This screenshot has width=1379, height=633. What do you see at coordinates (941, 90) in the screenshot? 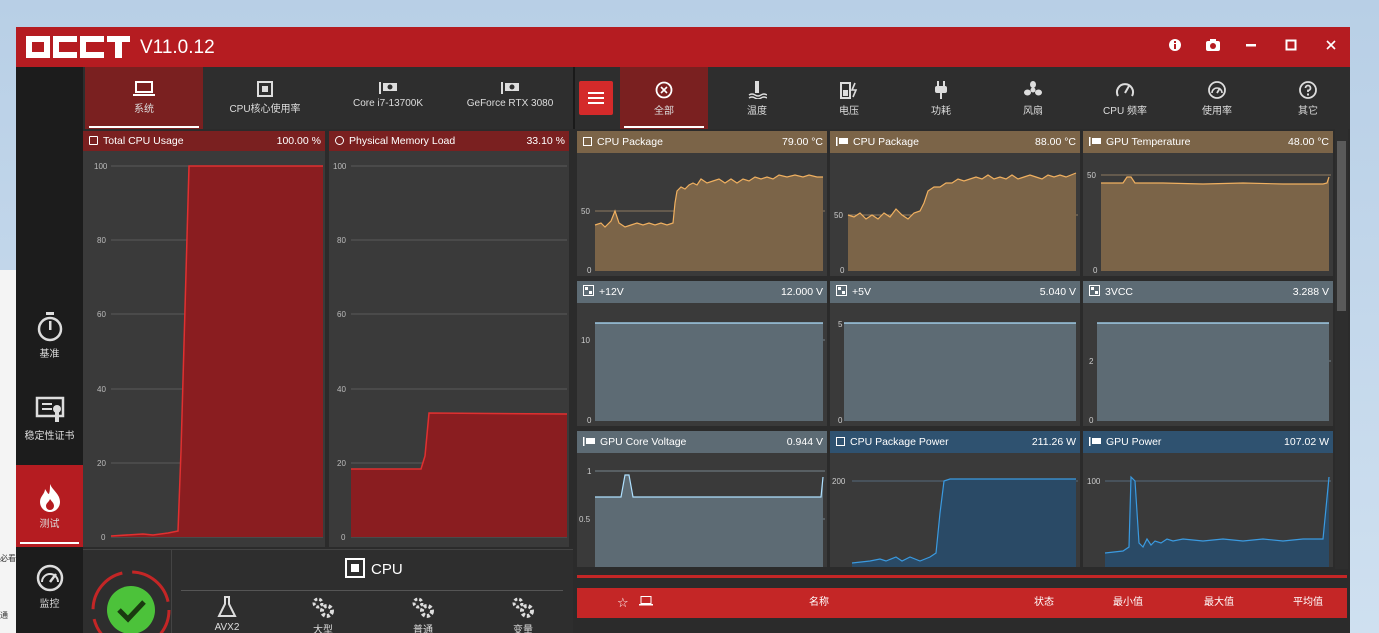
I see `plug-icon` at bounding box center [941, 90].